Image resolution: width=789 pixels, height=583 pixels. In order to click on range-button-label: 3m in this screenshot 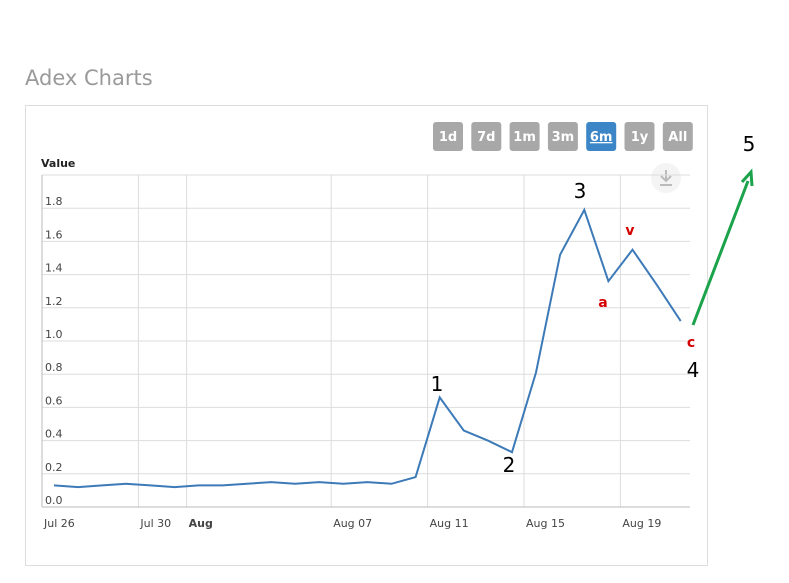, I will do `click(563, 137)`.